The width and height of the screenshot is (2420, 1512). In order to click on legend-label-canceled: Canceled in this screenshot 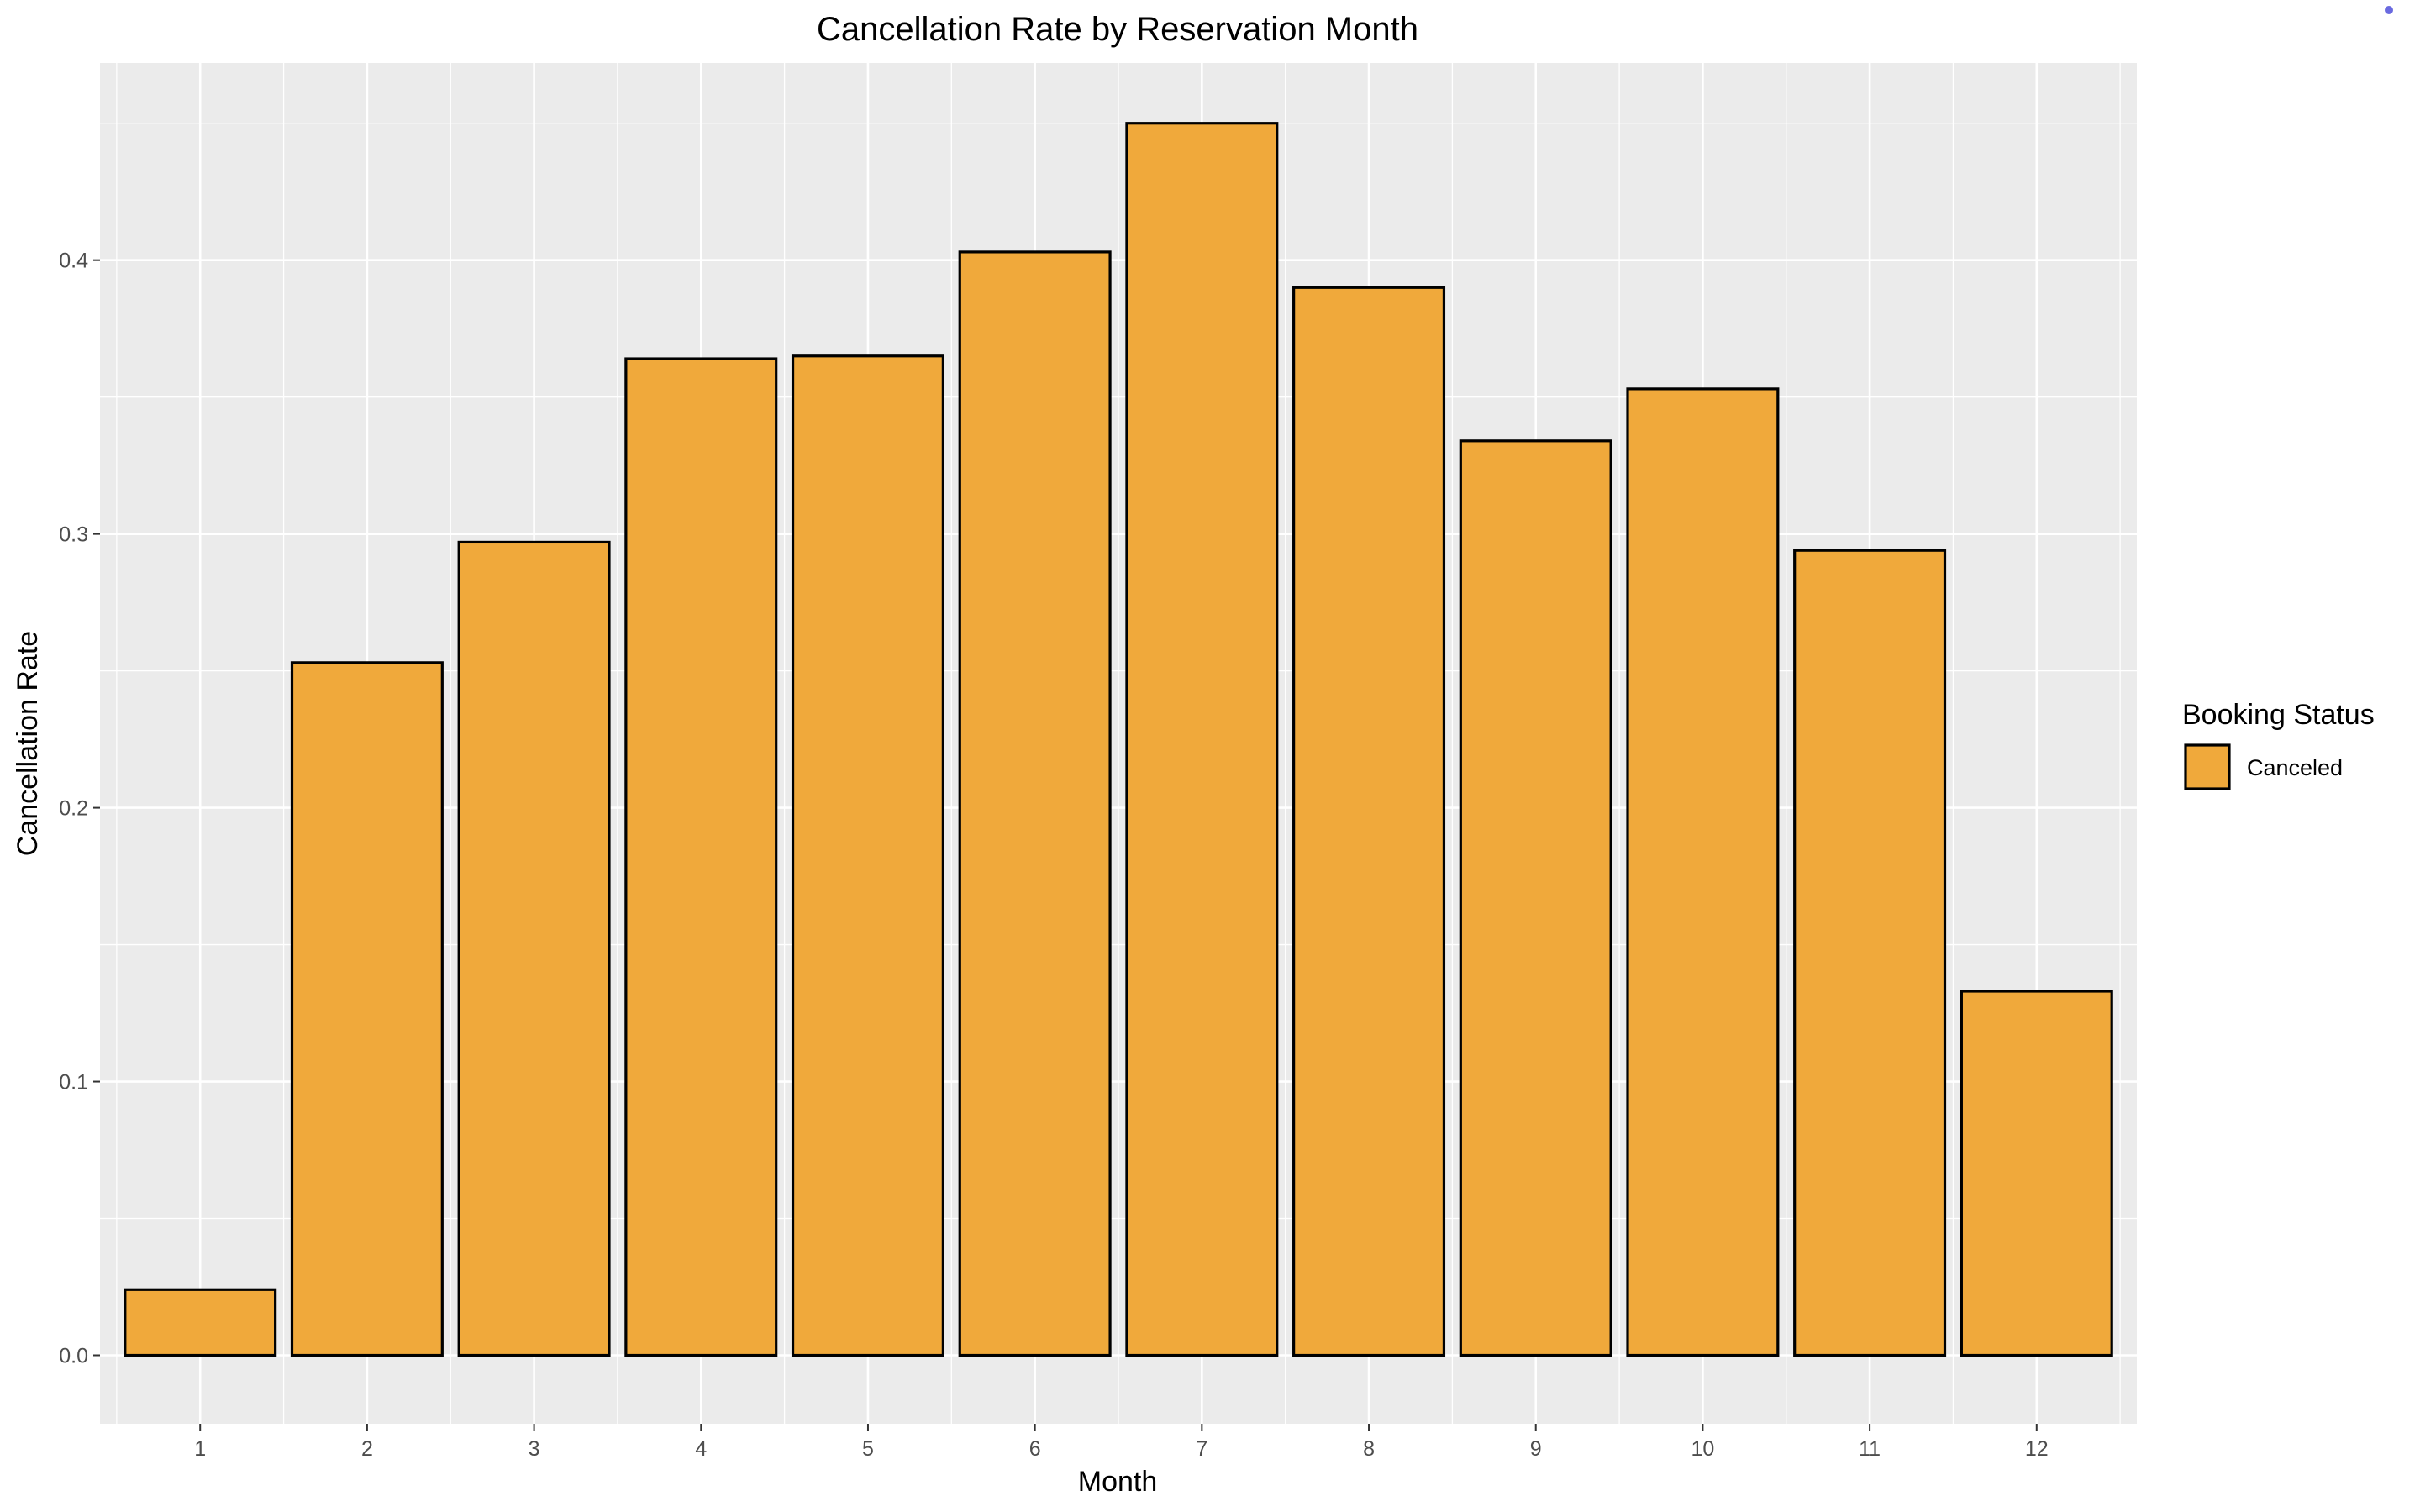, I will do `click(2295, 767)`.